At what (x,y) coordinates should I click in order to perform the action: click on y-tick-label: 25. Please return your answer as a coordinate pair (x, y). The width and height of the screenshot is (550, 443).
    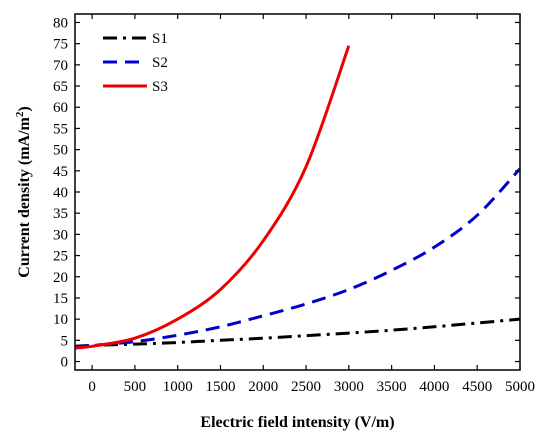
    Looking at the image, I should click on (60, 257).